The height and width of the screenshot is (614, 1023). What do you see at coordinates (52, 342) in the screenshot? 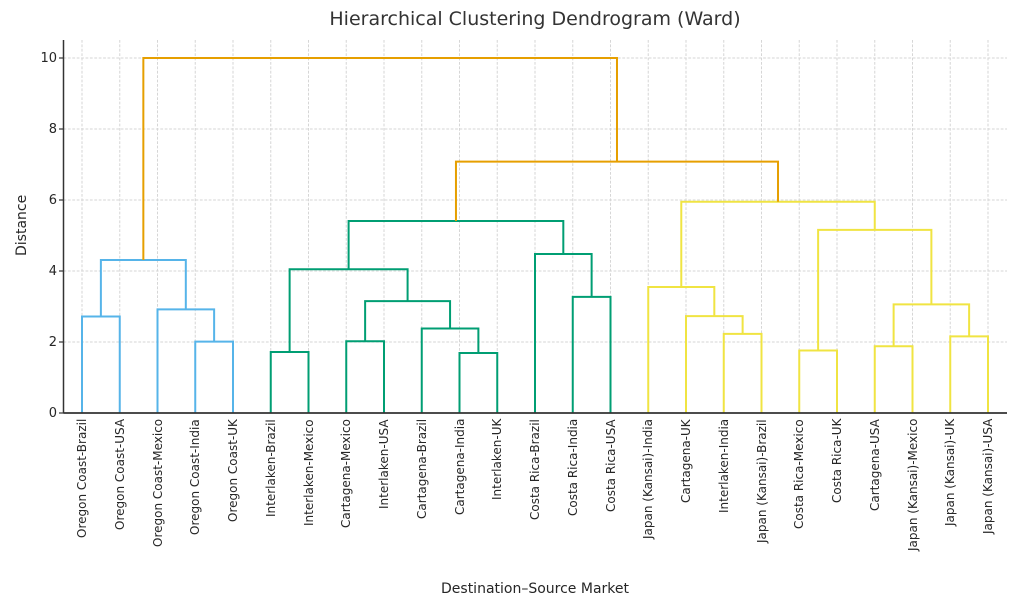
I see `y-tick-label: 2` at bounding box center [52, 342].